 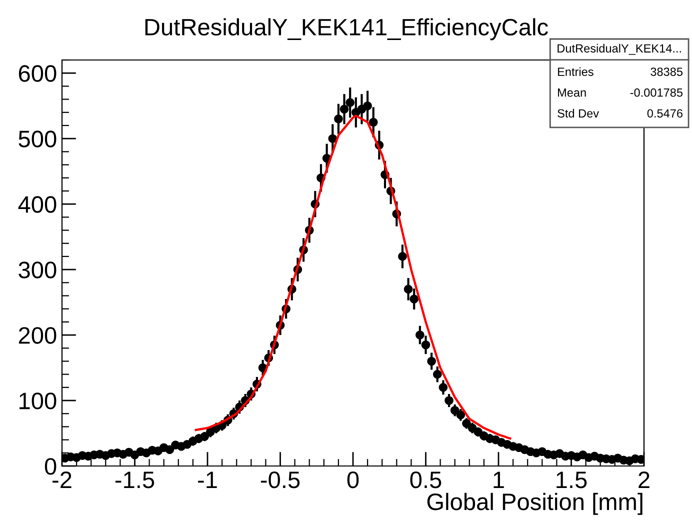 I want to click on x-tick-label: 0, so click(x=353, y=479).